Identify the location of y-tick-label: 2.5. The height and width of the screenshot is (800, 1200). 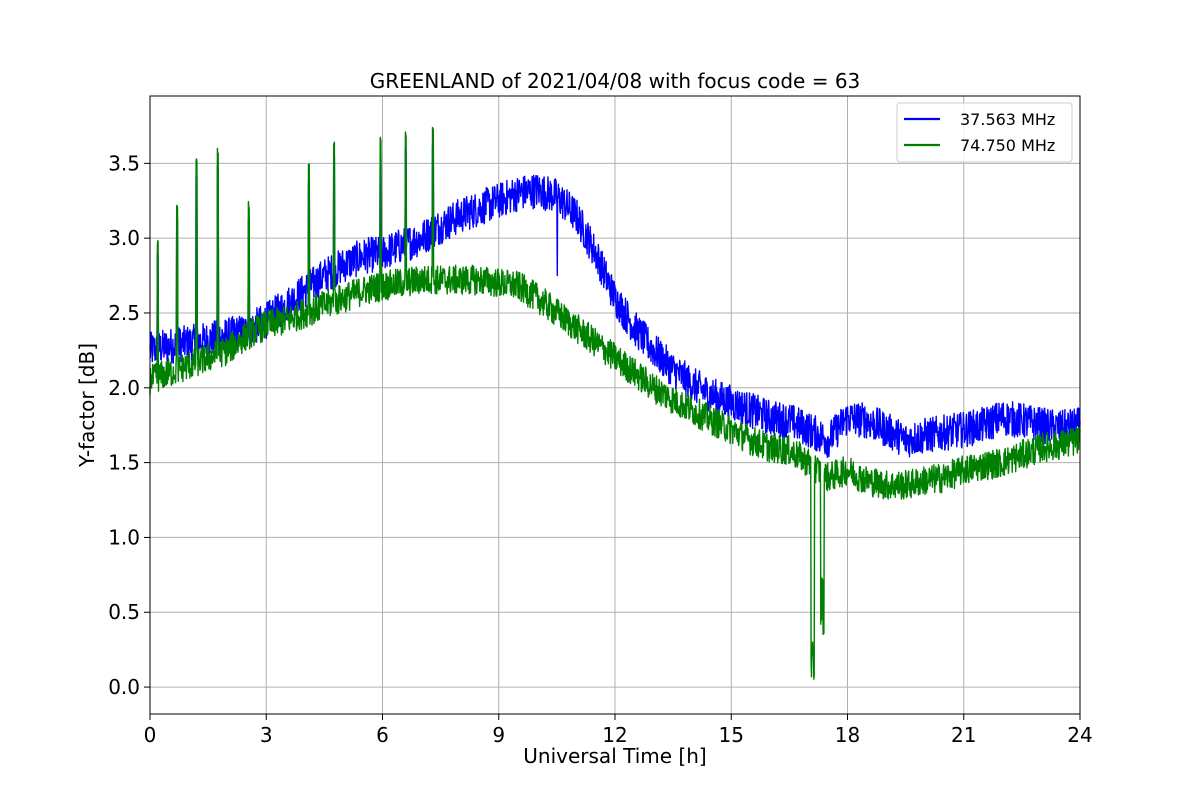
(124, 313).